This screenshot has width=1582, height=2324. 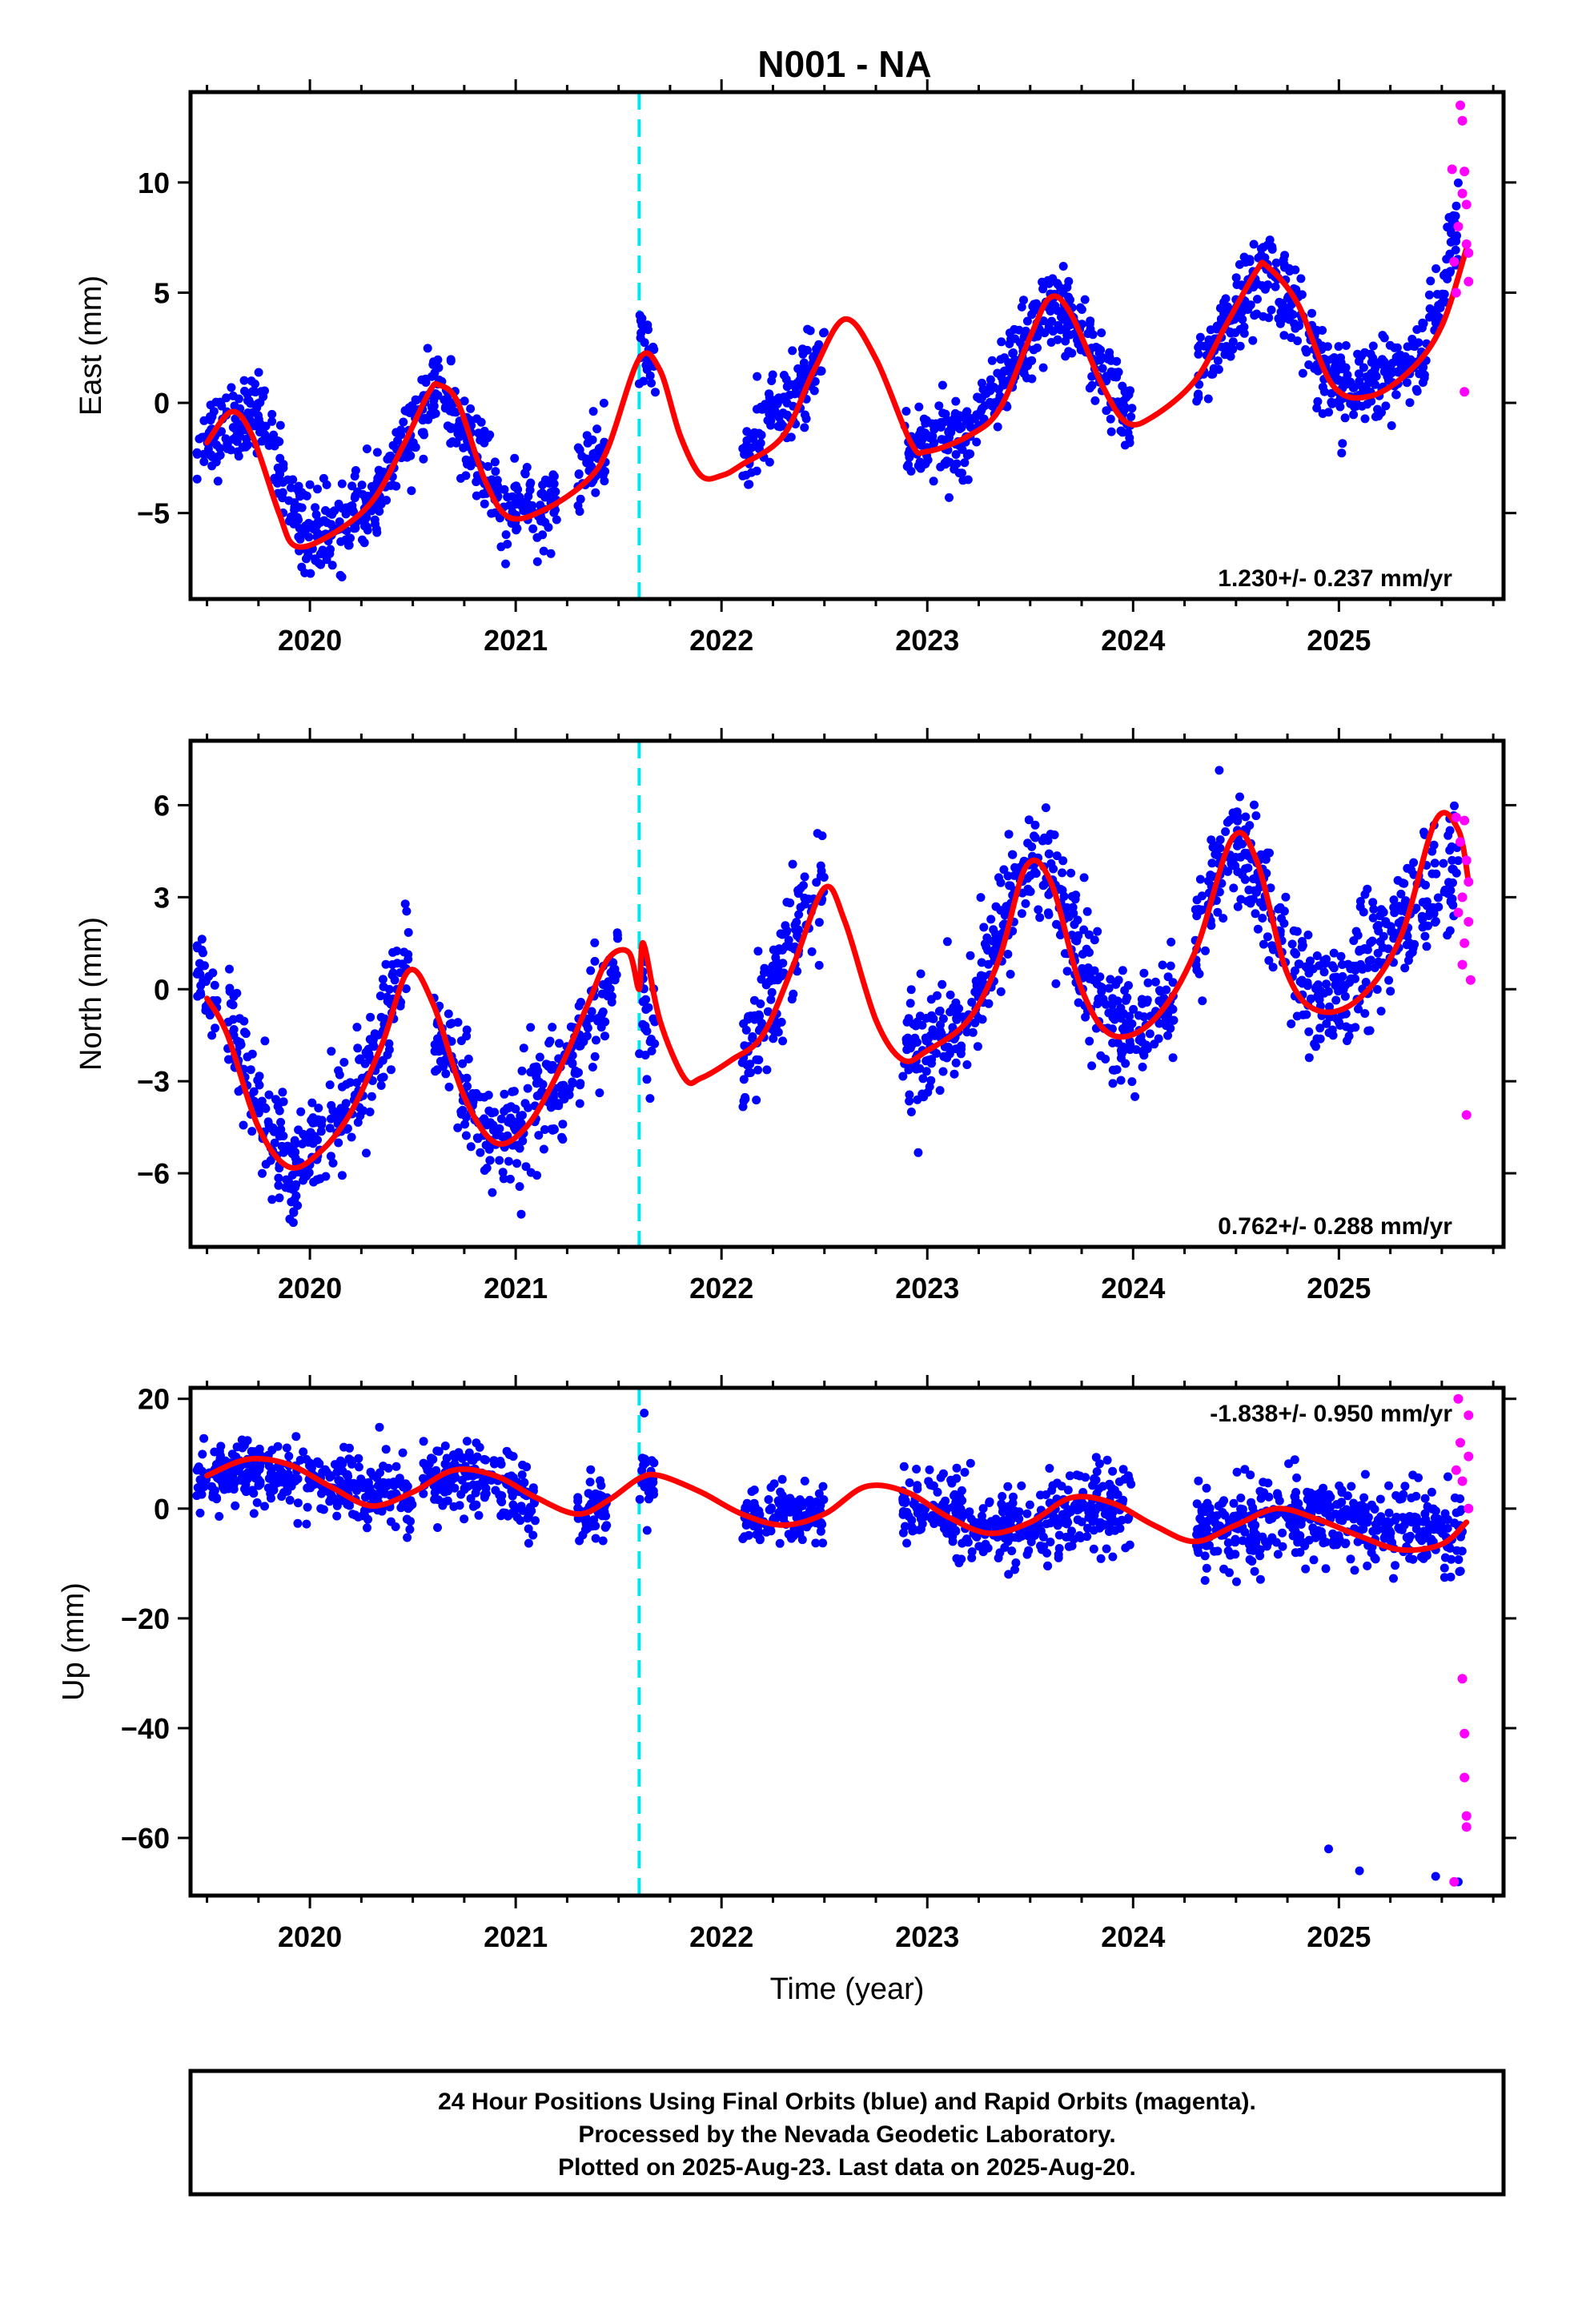 I want to click on x-tick-label: 2021, so click(x=516, y=640).